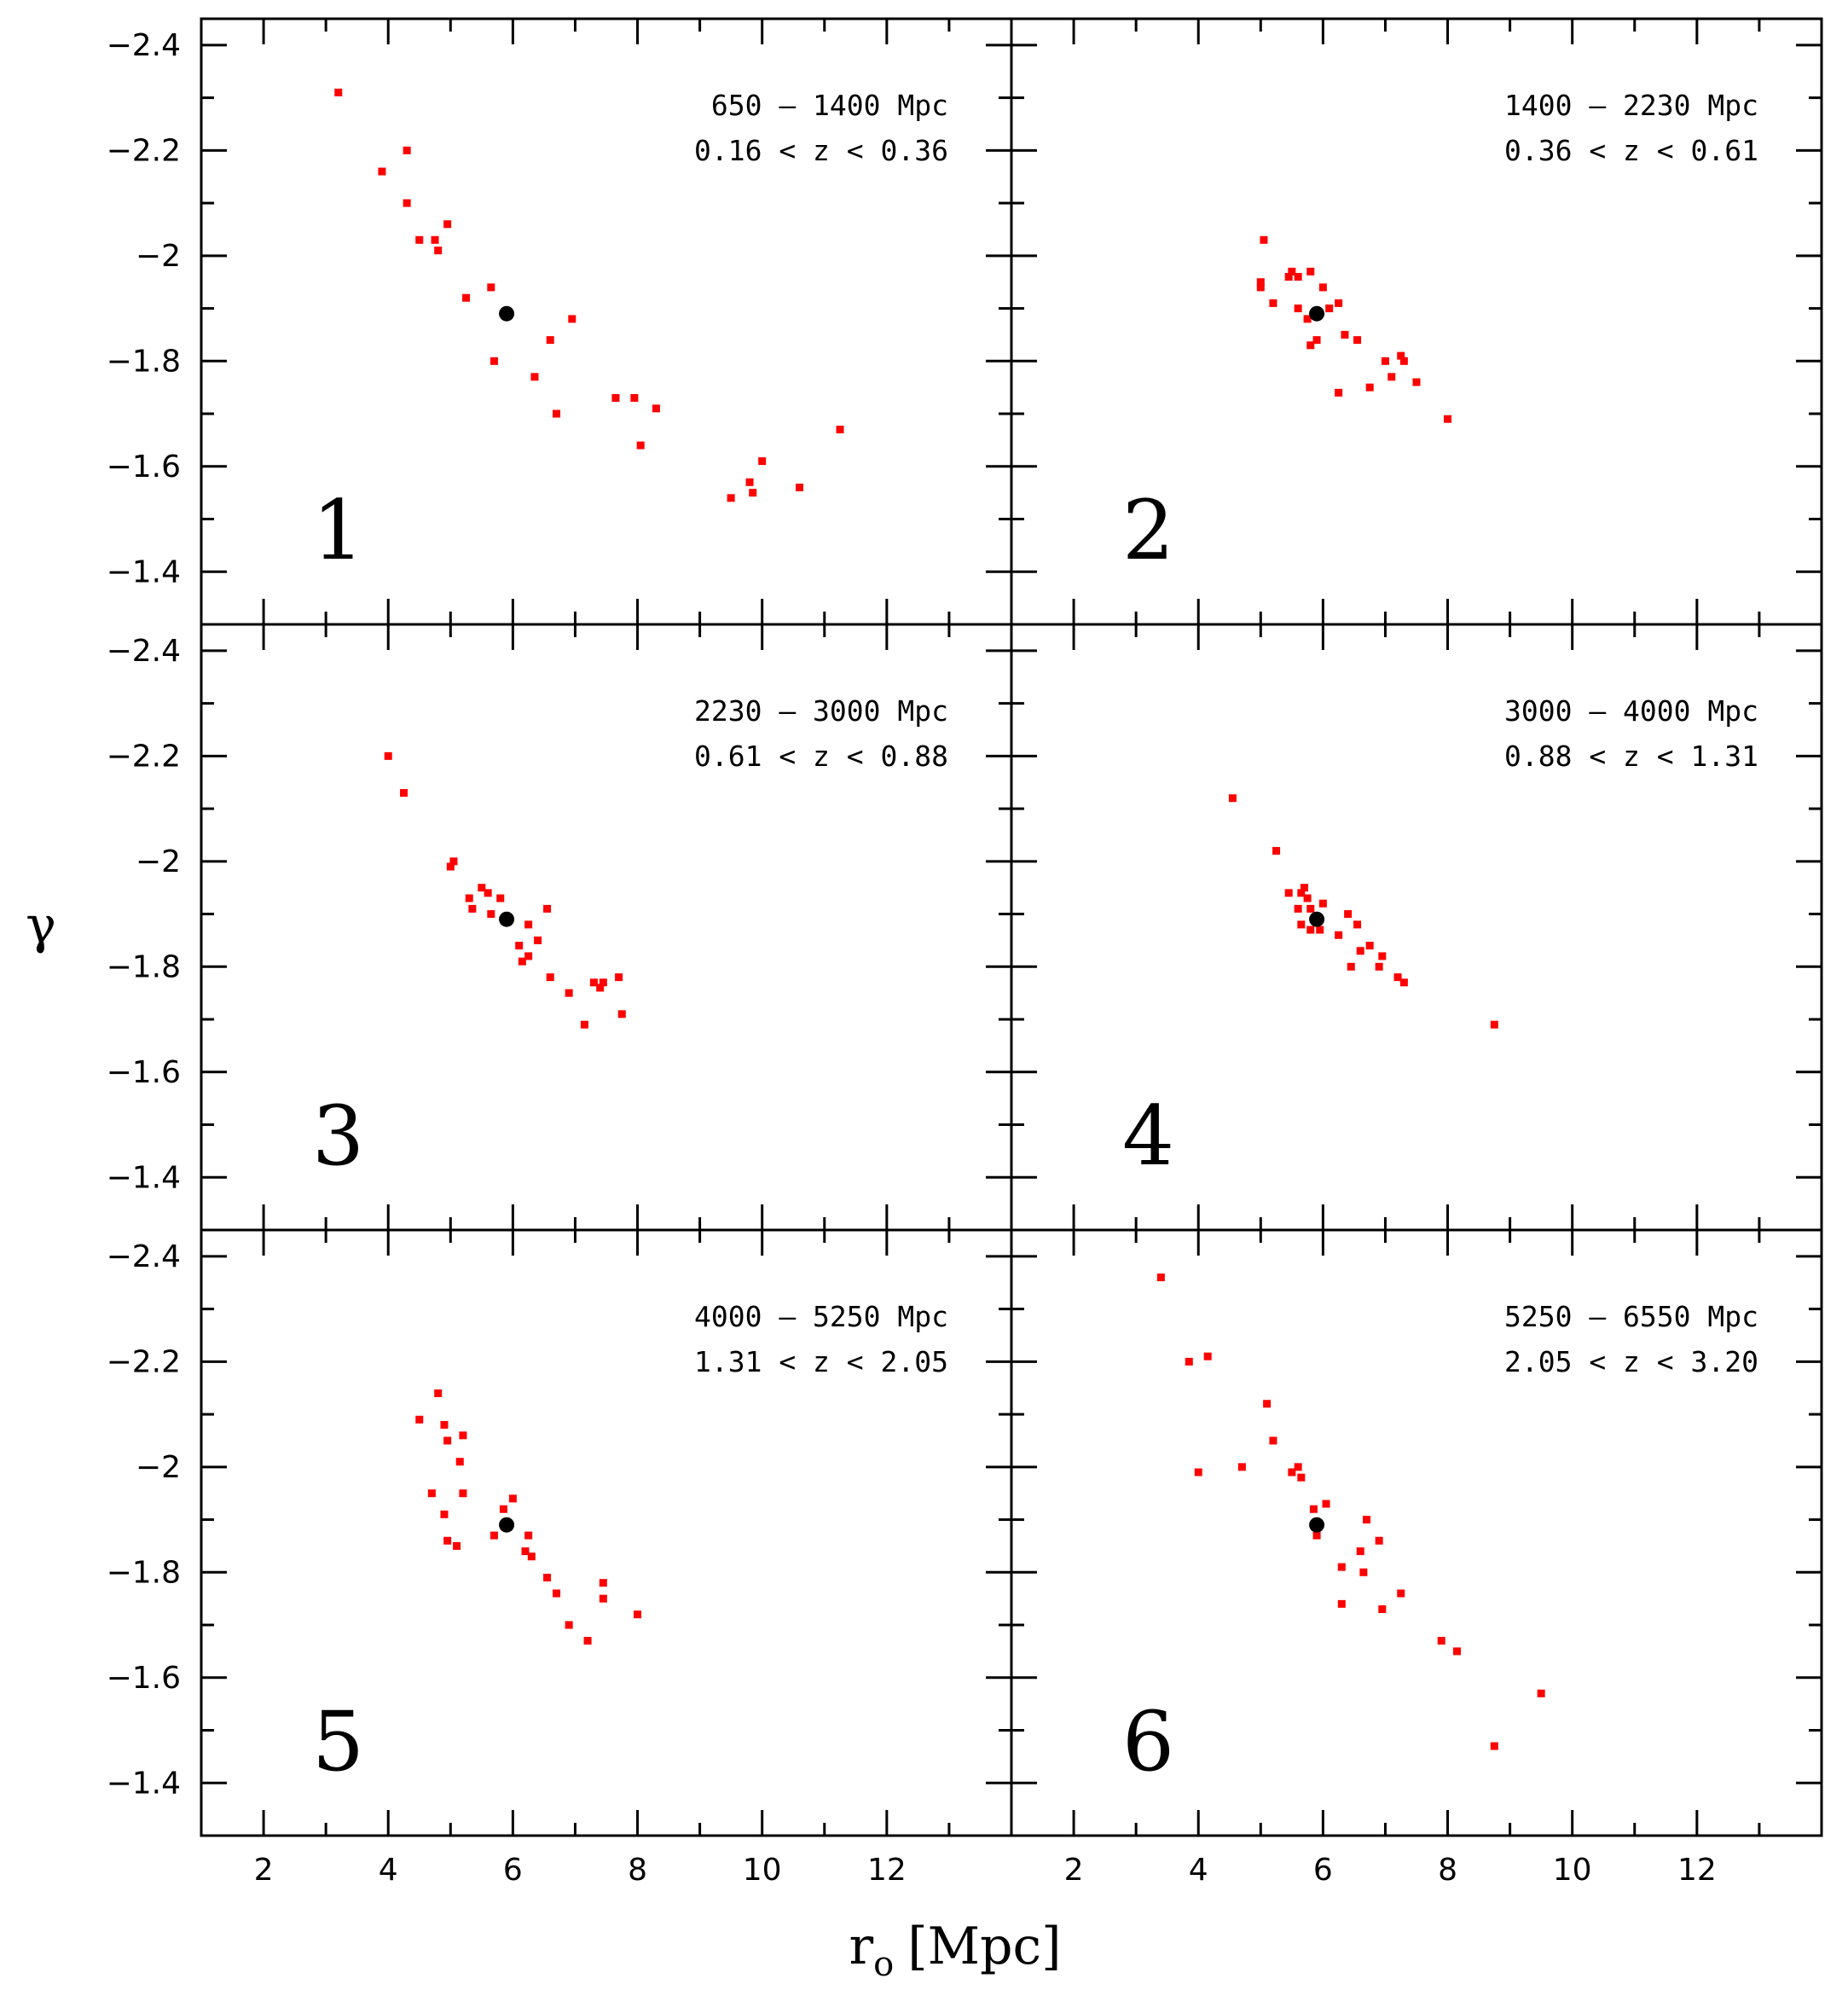 The height and width of the screenshot is (1990, 1848). I want to click on y-tick-label: −2, so click(159, 861).